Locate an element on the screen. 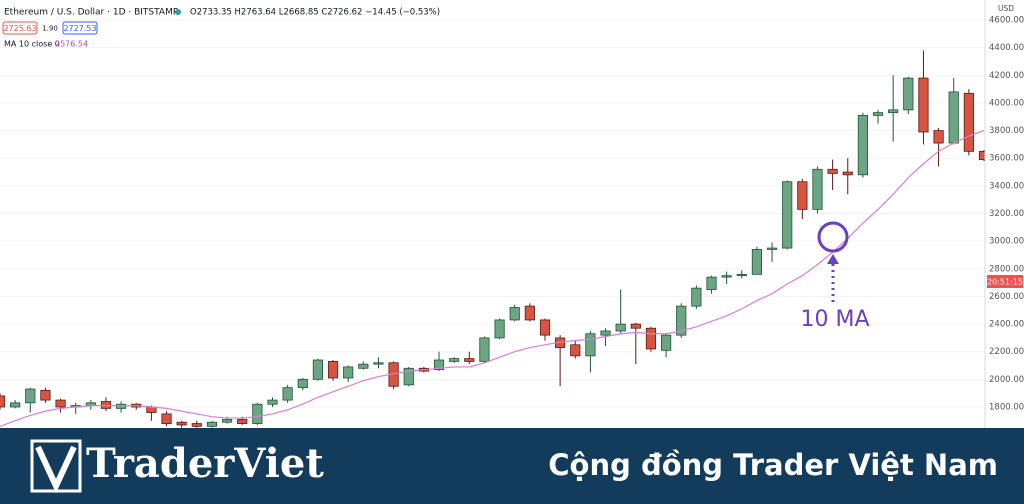  currency: USD is located at coordinates (1006, 8).